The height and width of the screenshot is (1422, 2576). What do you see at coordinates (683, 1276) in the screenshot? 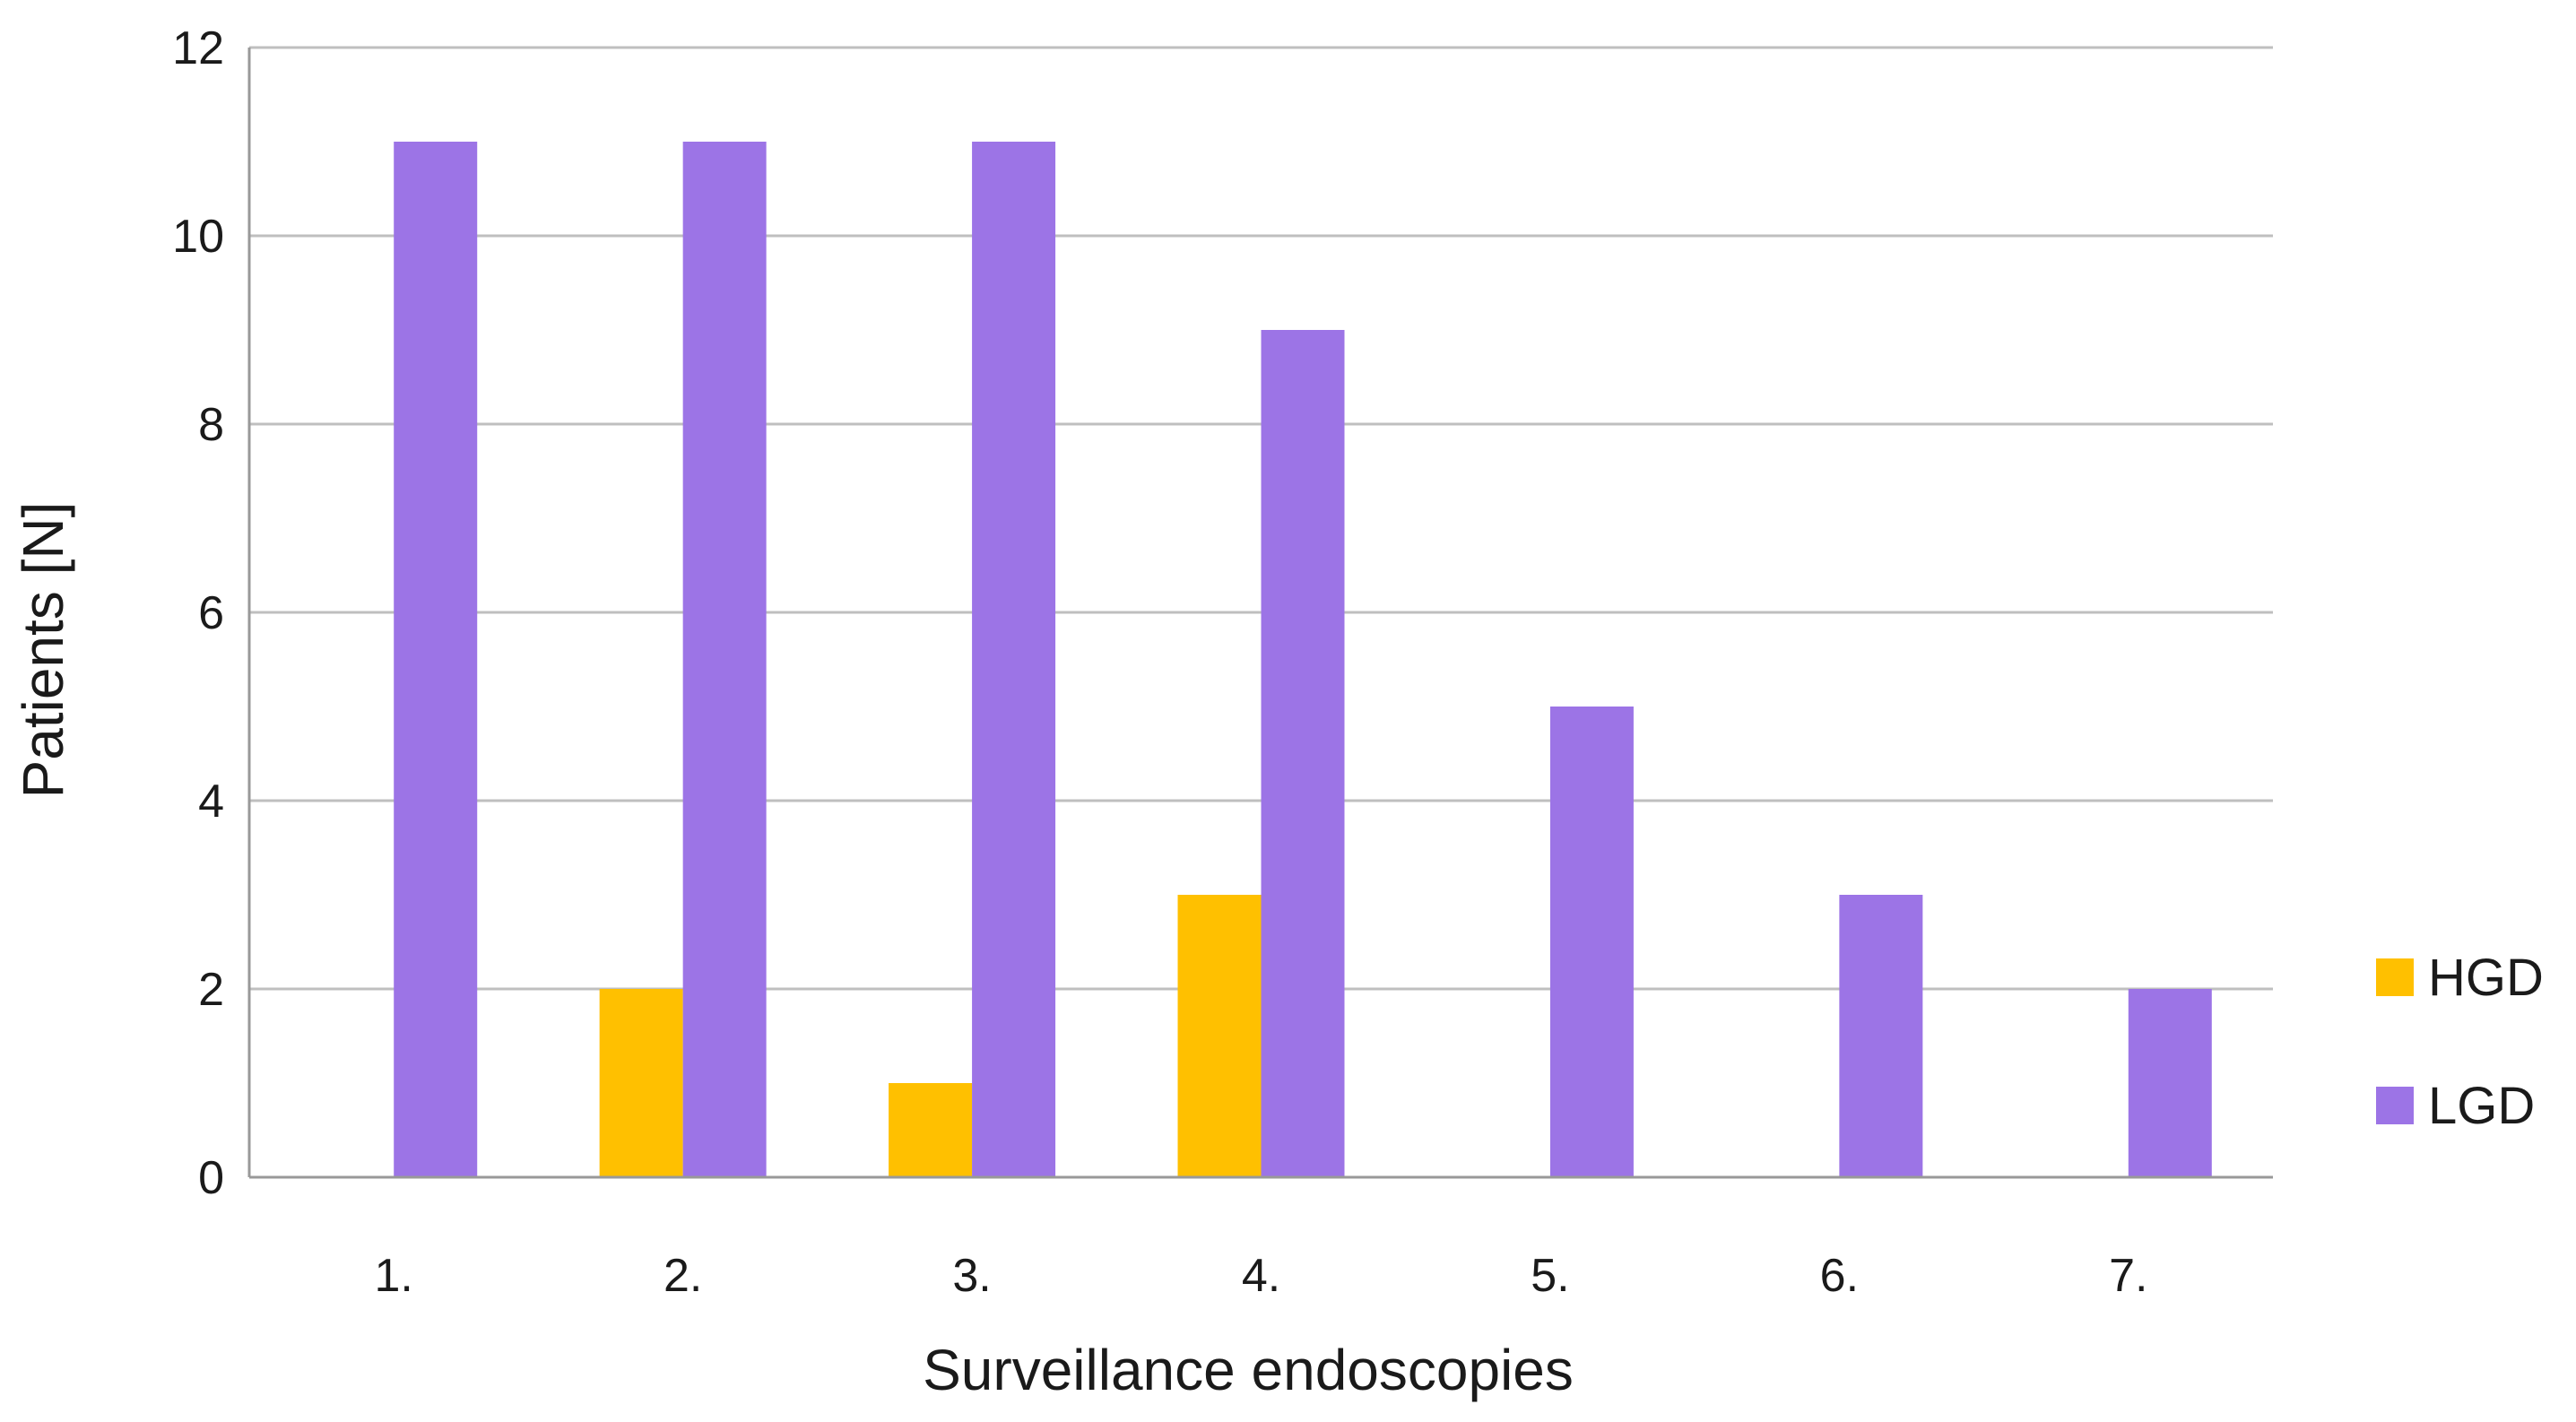
I see `x-tick-label: 2.` at bounding box center [683, 1276].